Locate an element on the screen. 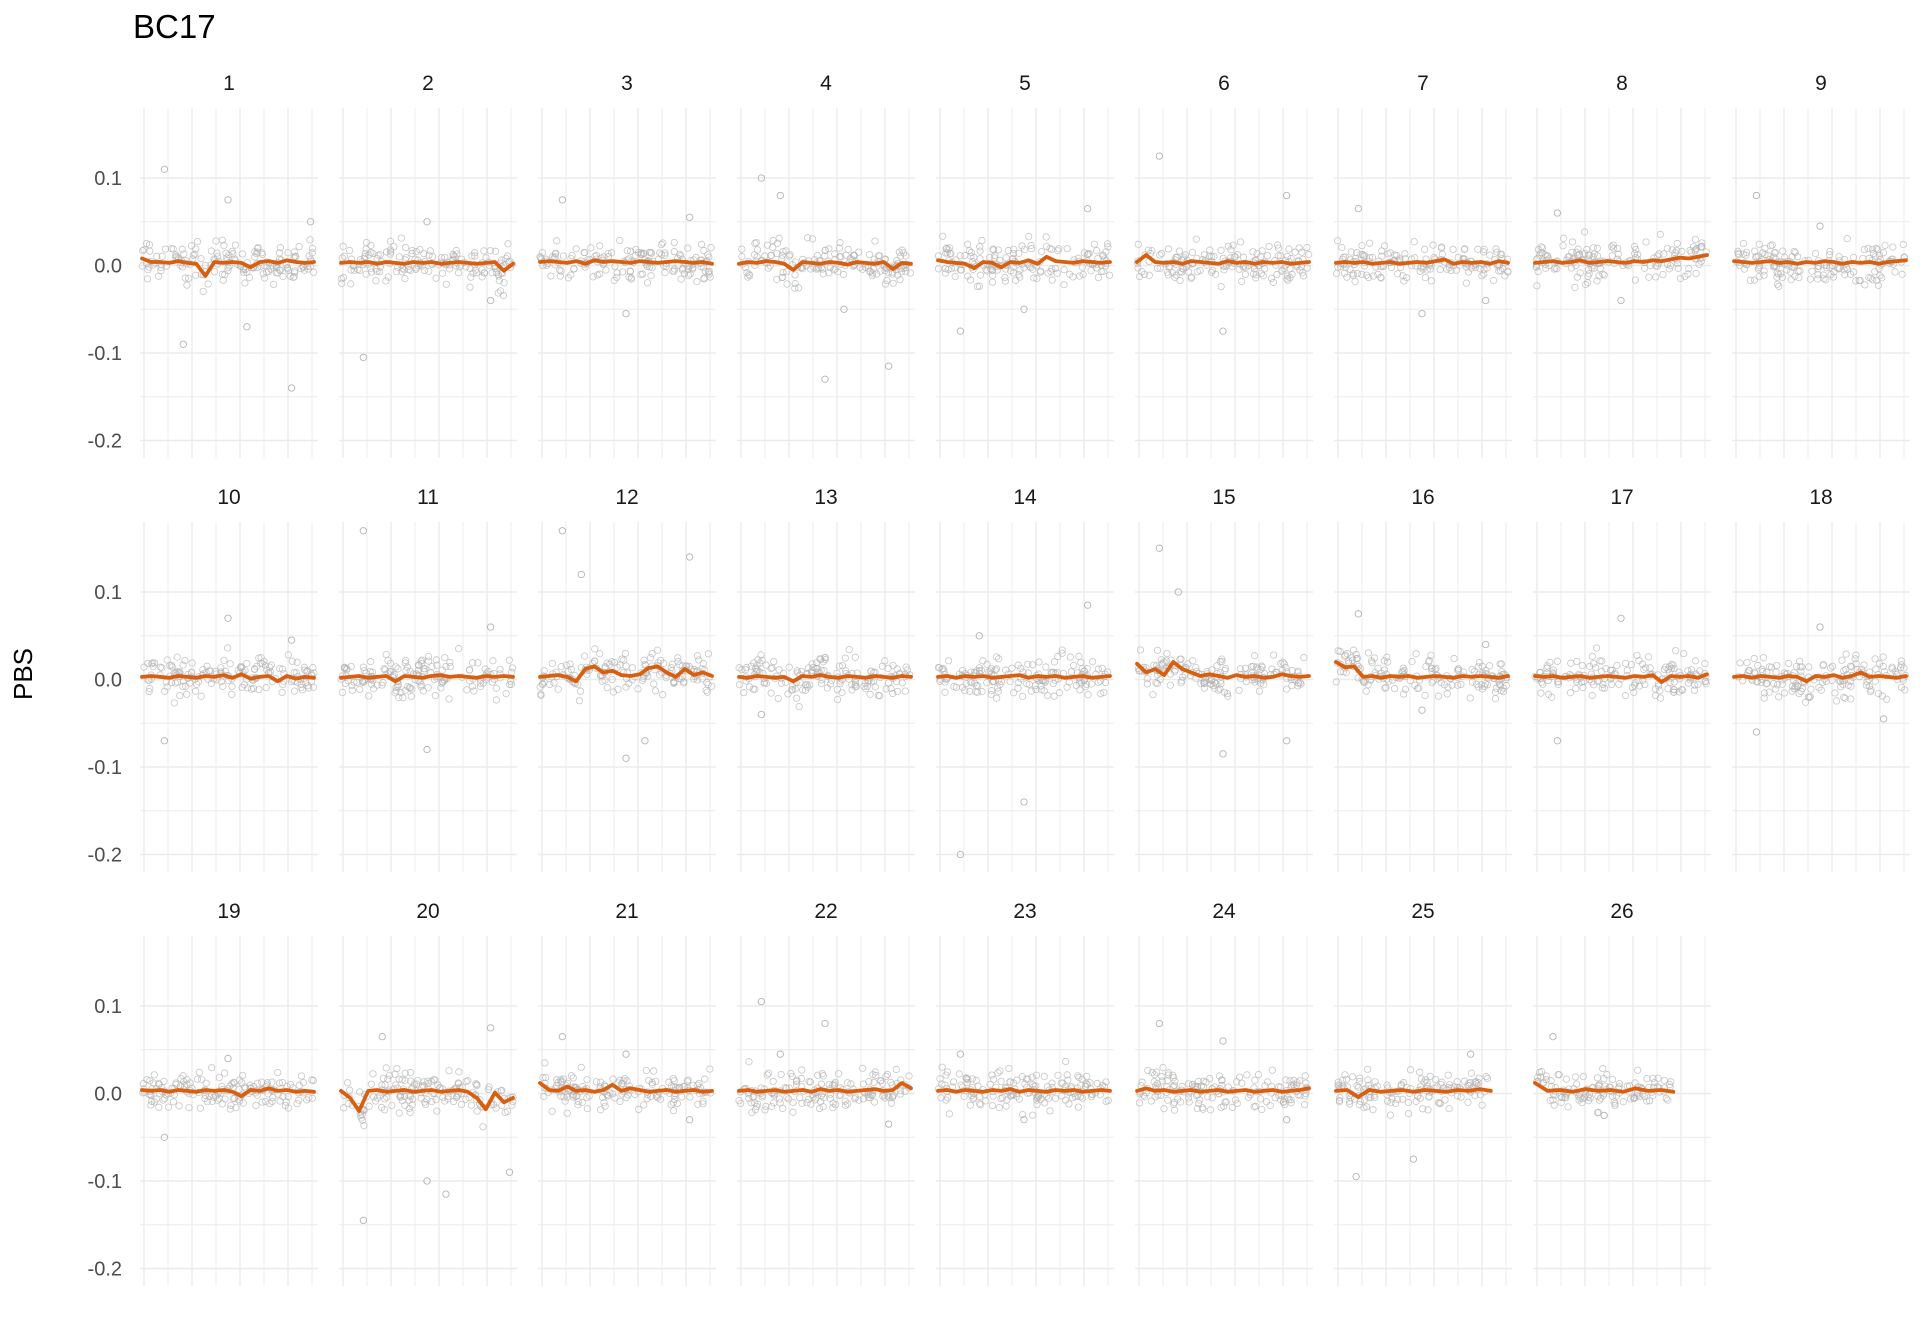 Image resolution: width=1920 pixels, height=1344 pixels. panel-14: 14 is located at coordinates (1024, 679).